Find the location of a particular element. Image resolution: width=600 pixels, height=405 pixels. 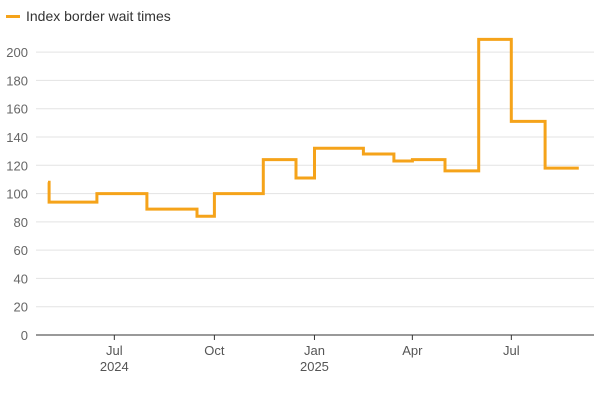

y-tick-label: 0 is located at coordinates (24, 335).